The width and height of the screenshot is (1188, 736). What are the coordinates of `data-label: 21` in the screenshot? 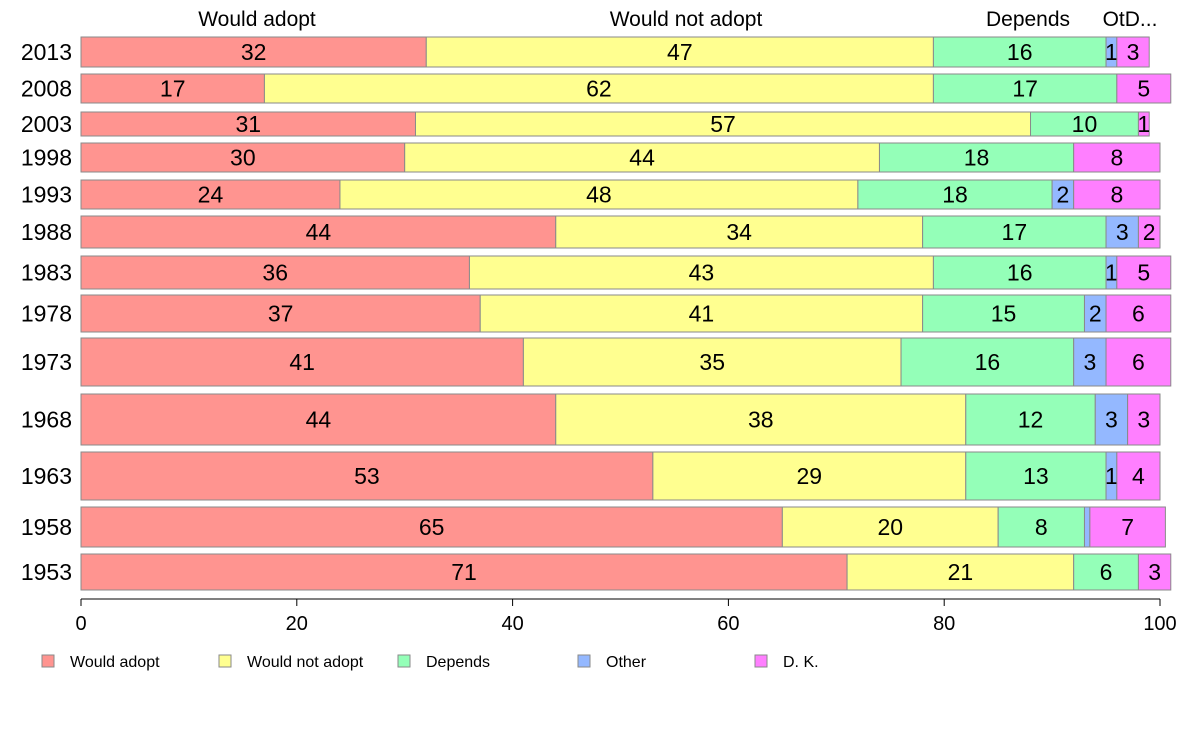 It's located at (961, 572).